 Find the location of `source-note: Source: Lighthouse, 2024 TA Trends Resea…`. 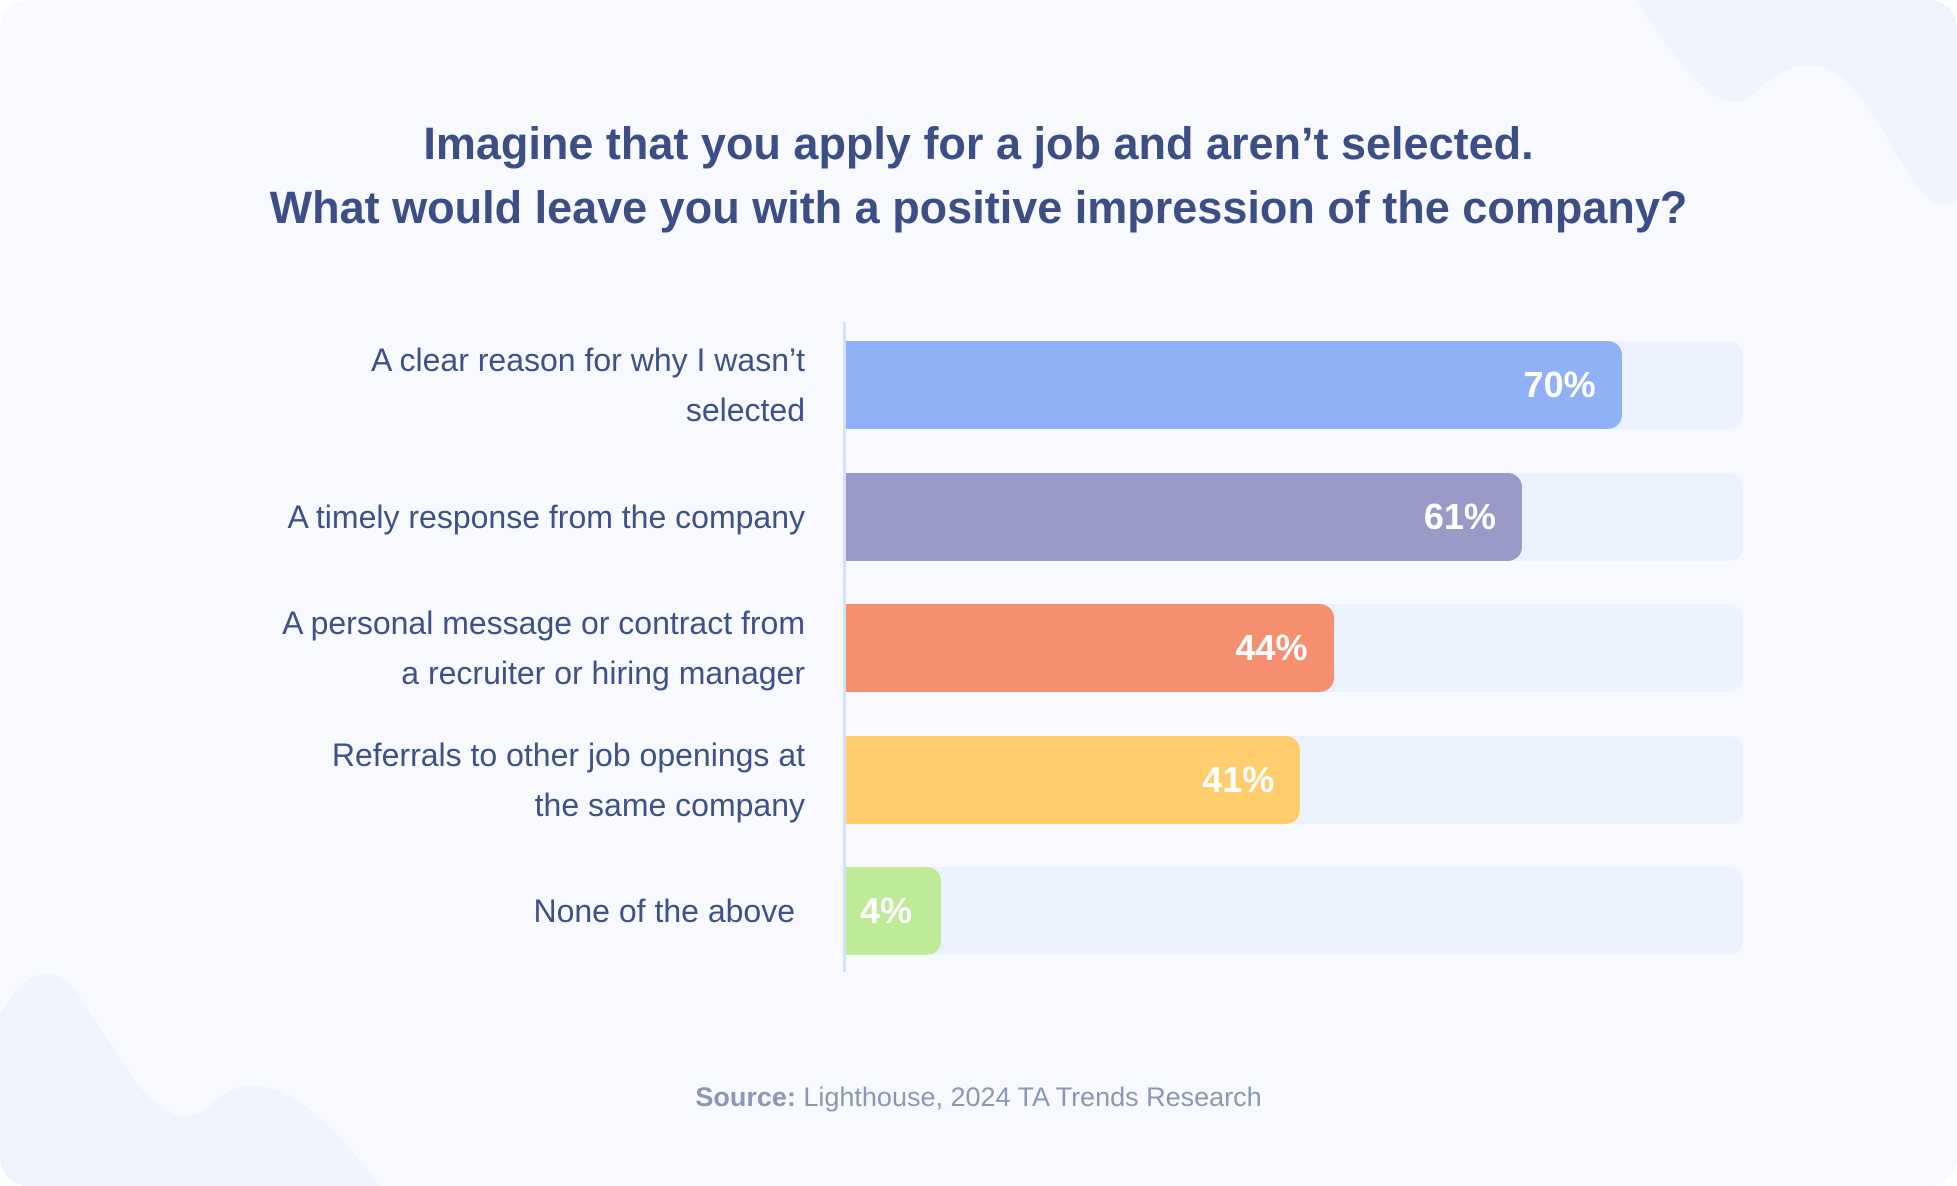

source-note: Source: Lighthouse, 2024 TA Trends Resea… is located at coordinates (978, 1097).